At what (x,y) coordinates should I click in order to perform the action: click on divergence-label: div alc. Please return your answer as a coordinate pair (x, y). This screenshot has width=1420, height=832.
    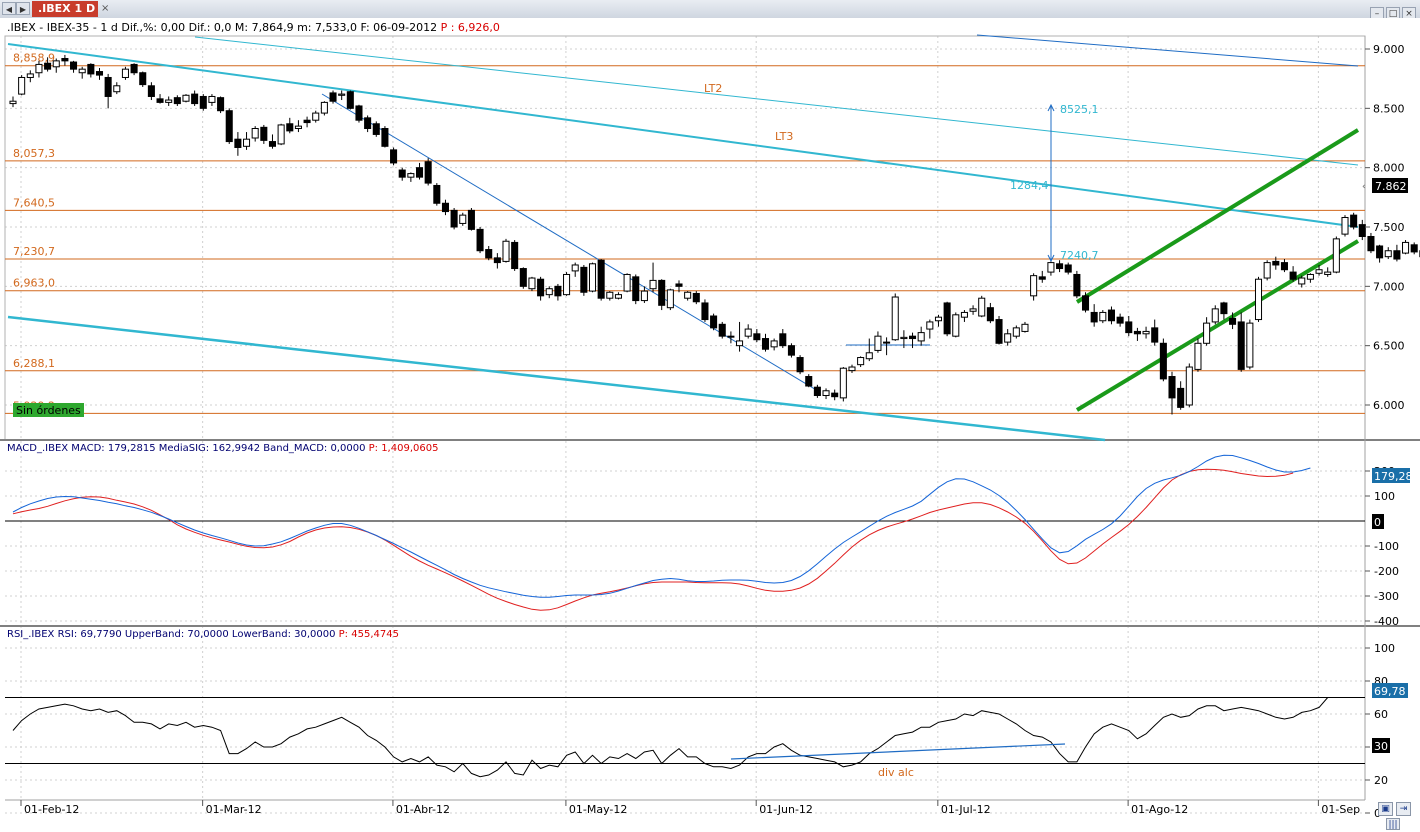
    Looking at the image, I should click on (896, 772).